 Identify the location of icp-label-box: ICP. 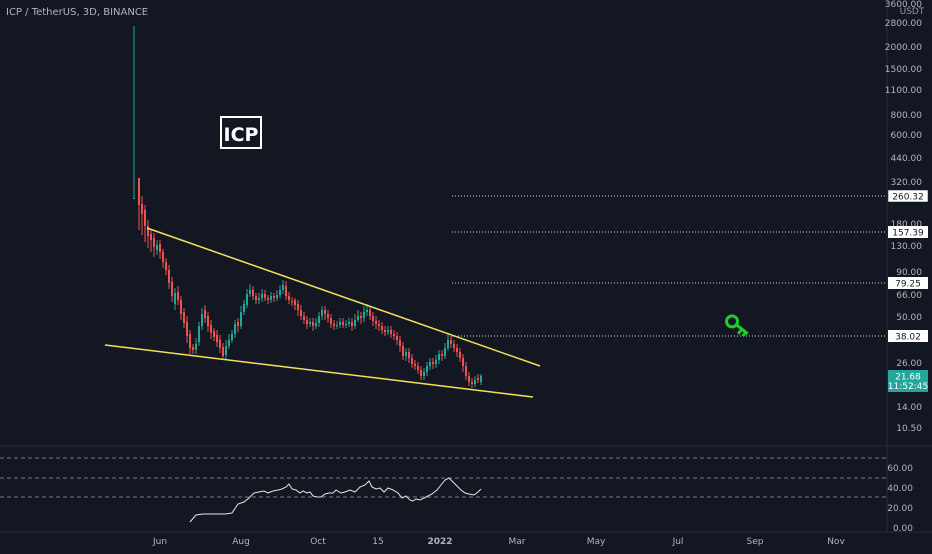
(241, 132).